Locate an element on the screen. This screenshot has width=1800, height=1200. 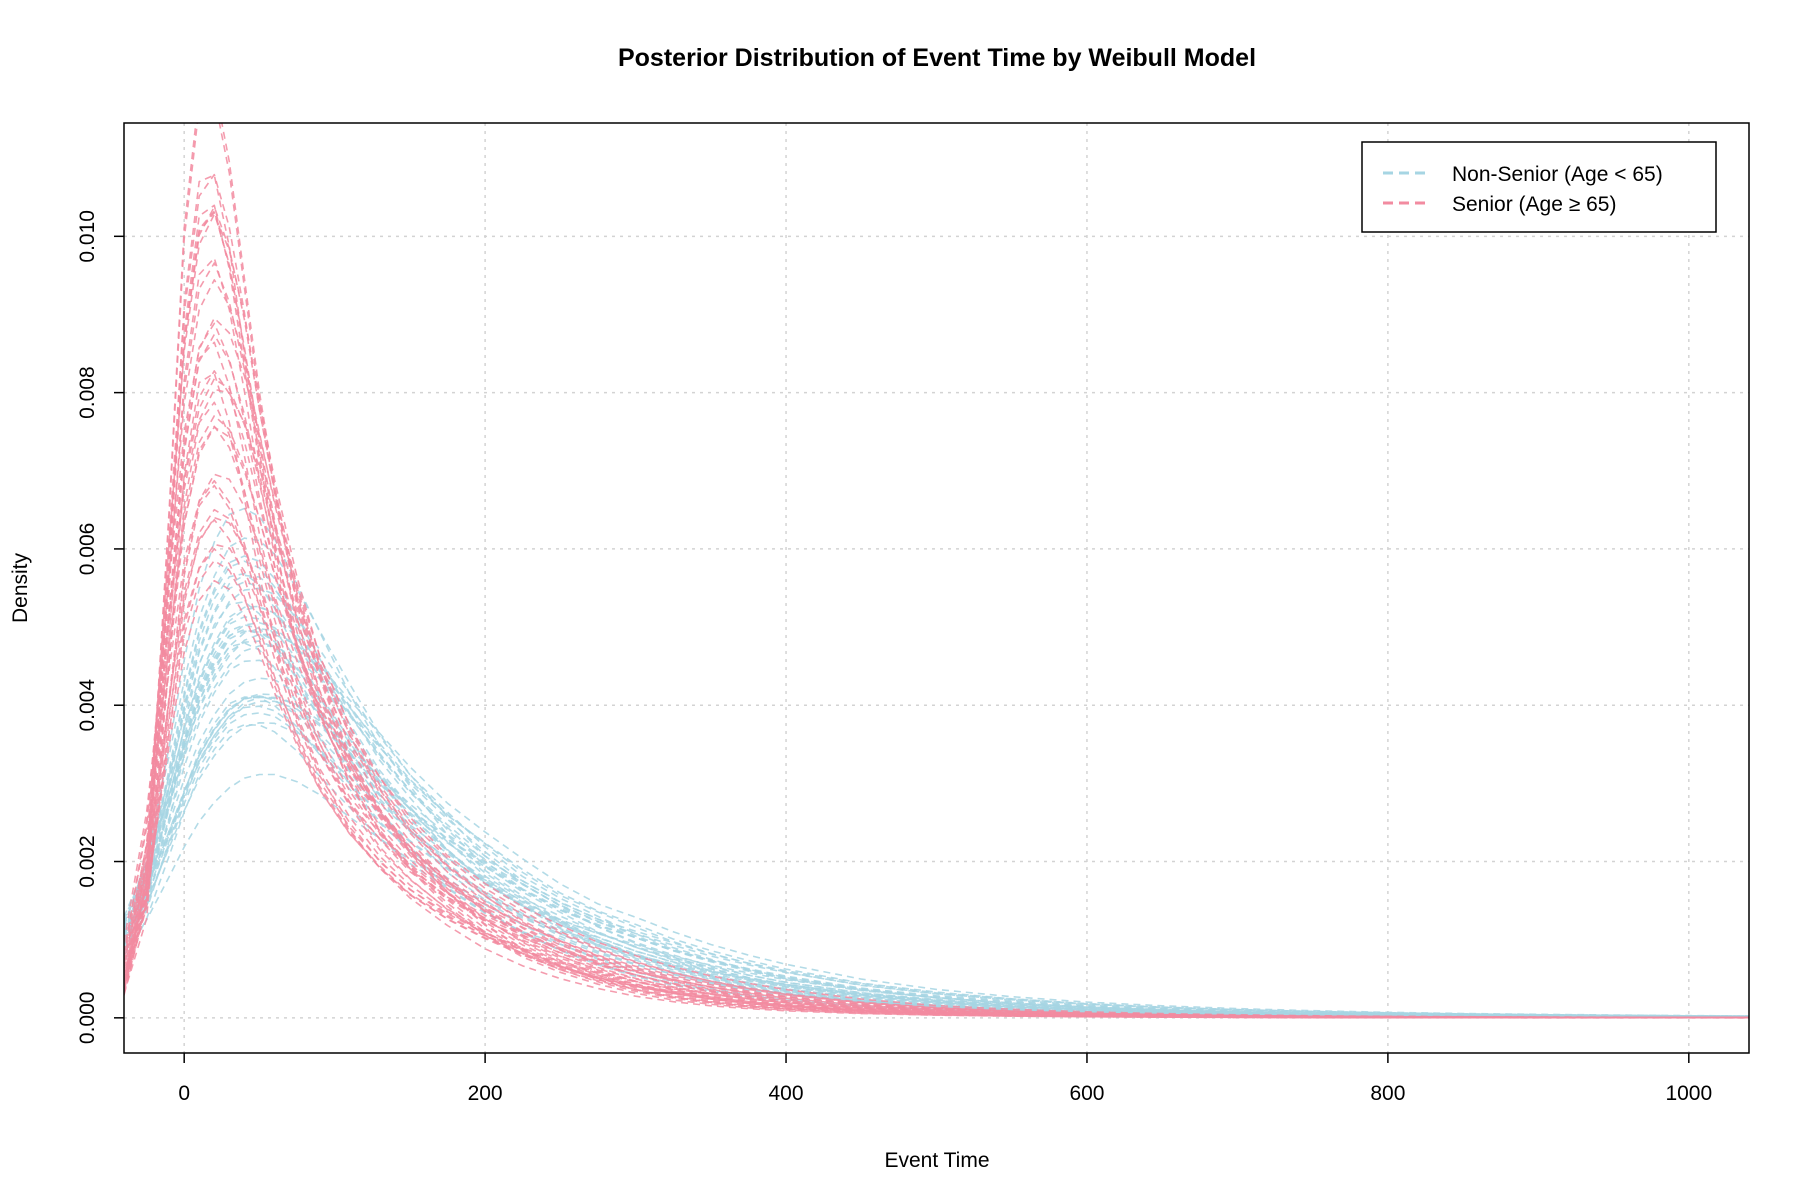
legend: Non-Senior (Age < 65) Senior (Age ≥ 65) is located at coordinates (1539, 187).